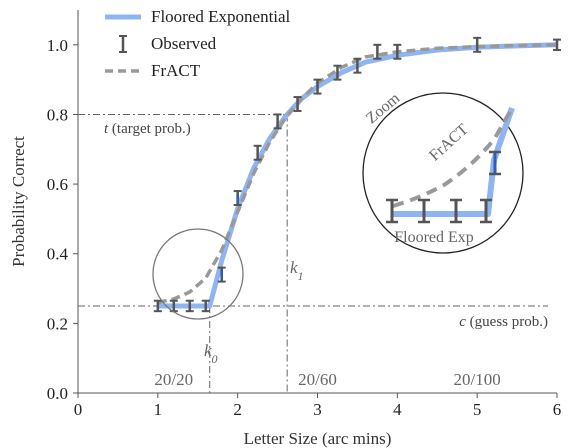 This screenshot has width=573, height=448. Describe the element at coordinates (57, 323) in the screenshot. I see `y-tick-label: 0.2` at that location.